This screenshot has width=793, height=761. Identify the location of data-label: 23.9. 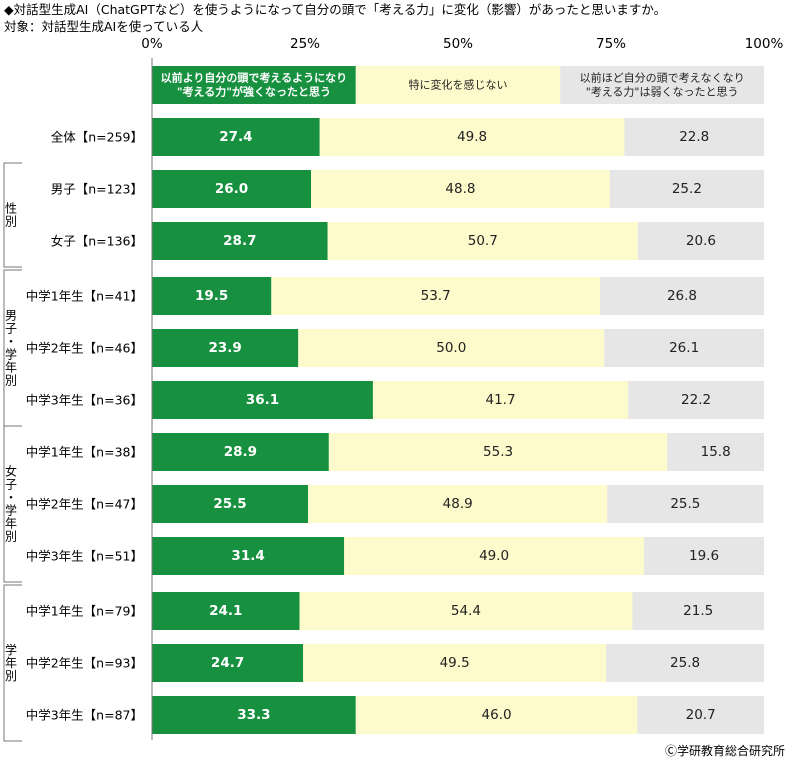
(224, 348).